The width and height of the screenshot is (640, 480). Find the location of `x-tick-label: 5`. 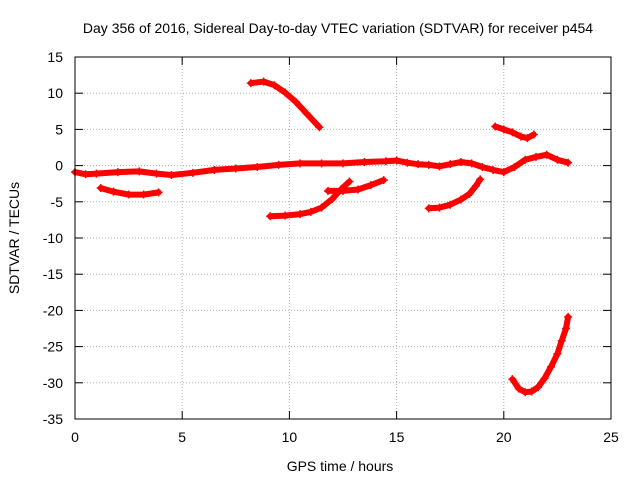

x-tick-label: 5 is located at coordinates (182, 437).